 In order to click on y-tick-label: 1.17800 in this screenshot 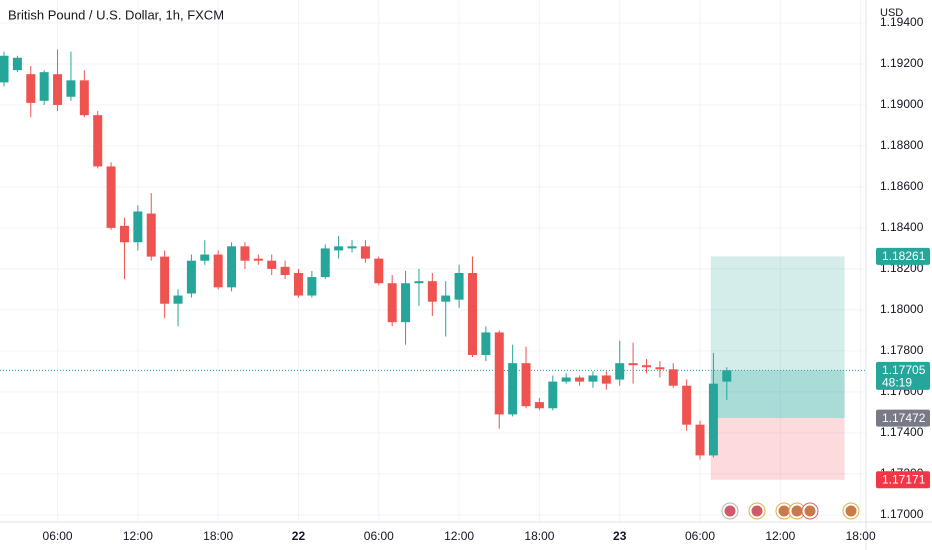, I will do `click(902, 350)`.